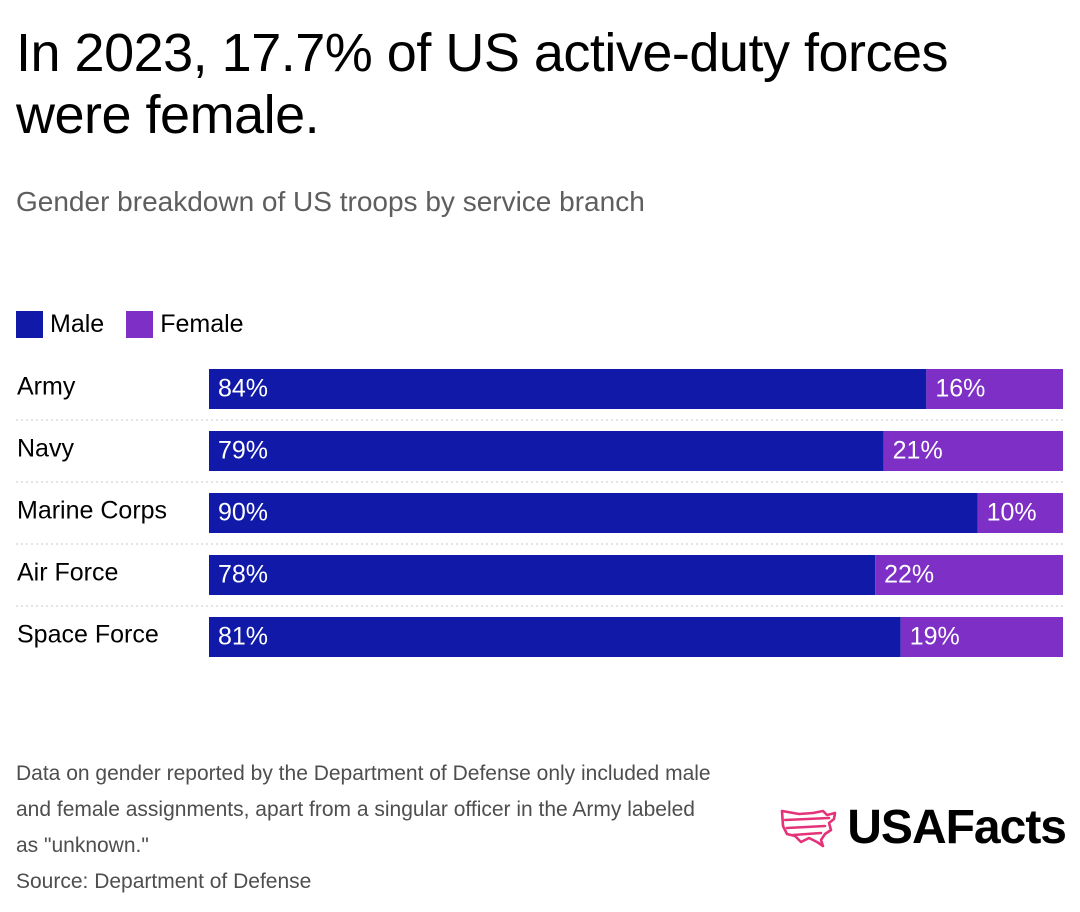 The width and height of the screenshot is (1080, 912). What do you see at coordinates (243, 575) in the screenshot?
I see `data-label-male-air-force: 78%` at bounding box center [243, 575].